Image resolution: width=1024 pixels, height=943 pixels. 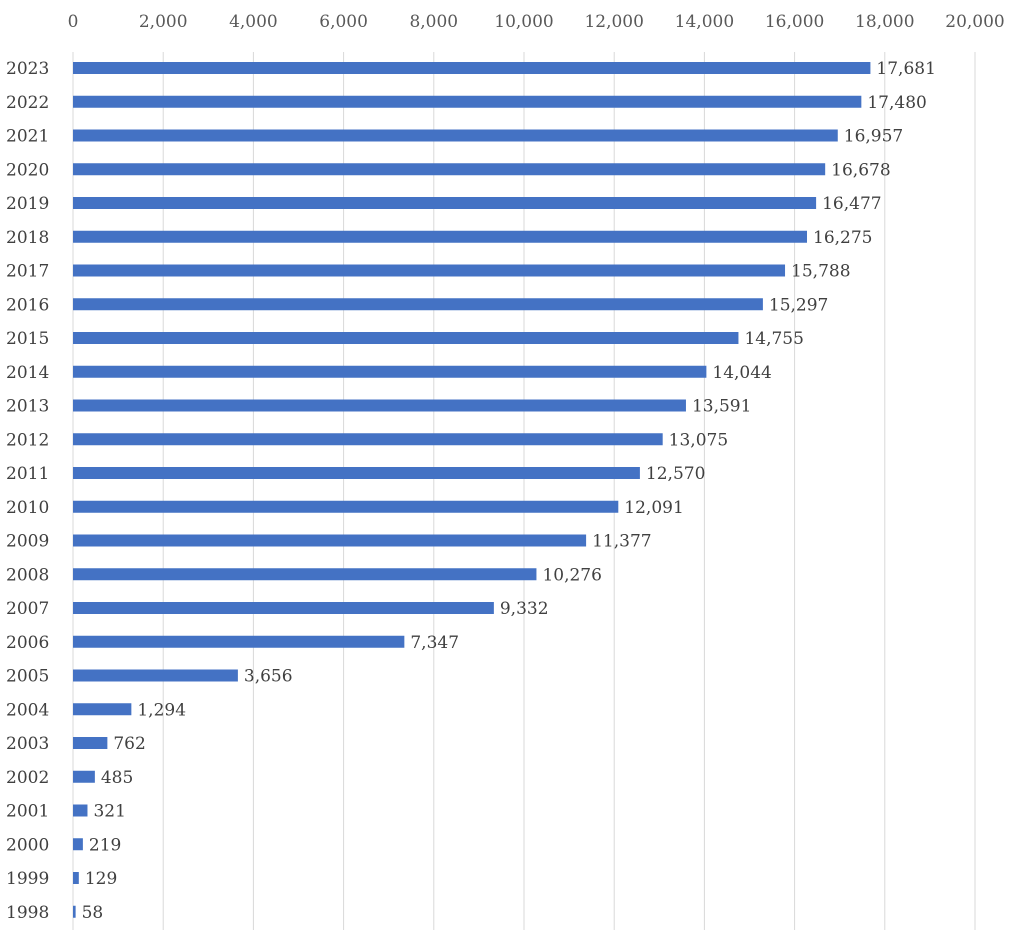 What do you see at coordinates (27, 440) in the screenshot?
I see `y-category-label: 2012` at bounding box center [27, 440].